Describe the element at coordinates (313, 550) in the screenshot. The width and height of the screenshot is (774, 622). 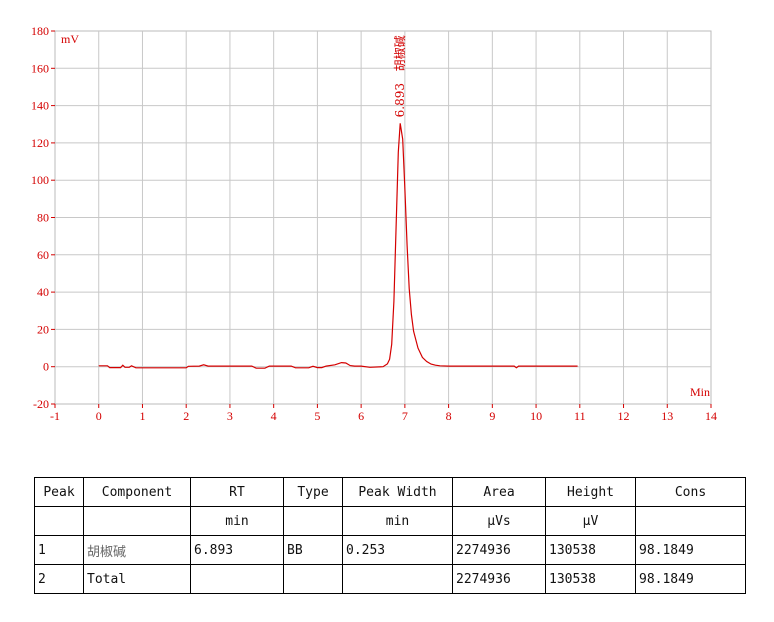
I see `table-cell: BB` at that location.